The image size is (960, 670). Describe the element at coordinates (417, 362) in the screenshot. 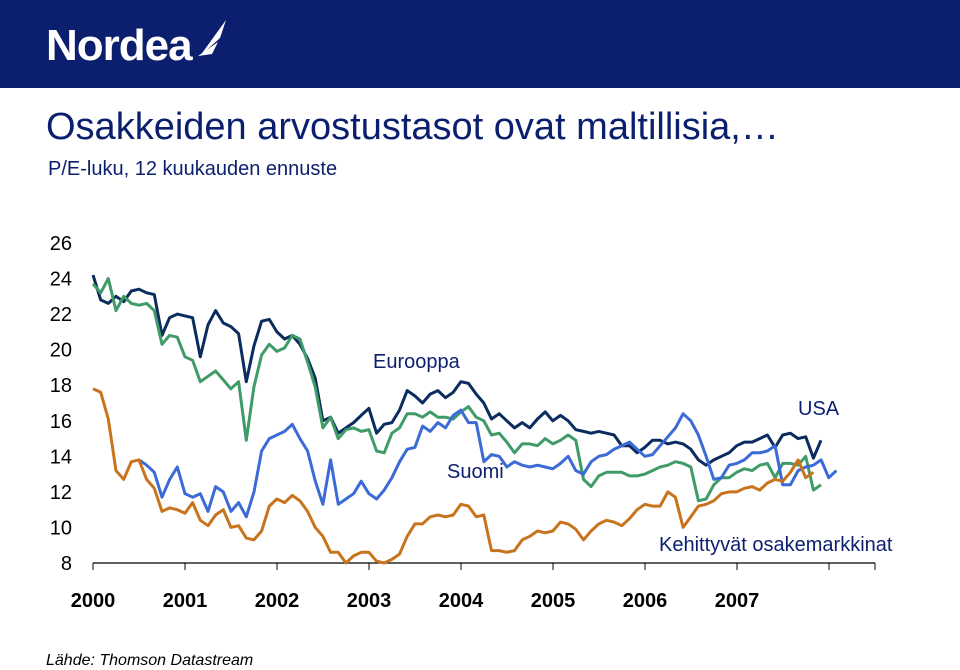

I see `series-label-eurooppa: Eurooppa` at that location.